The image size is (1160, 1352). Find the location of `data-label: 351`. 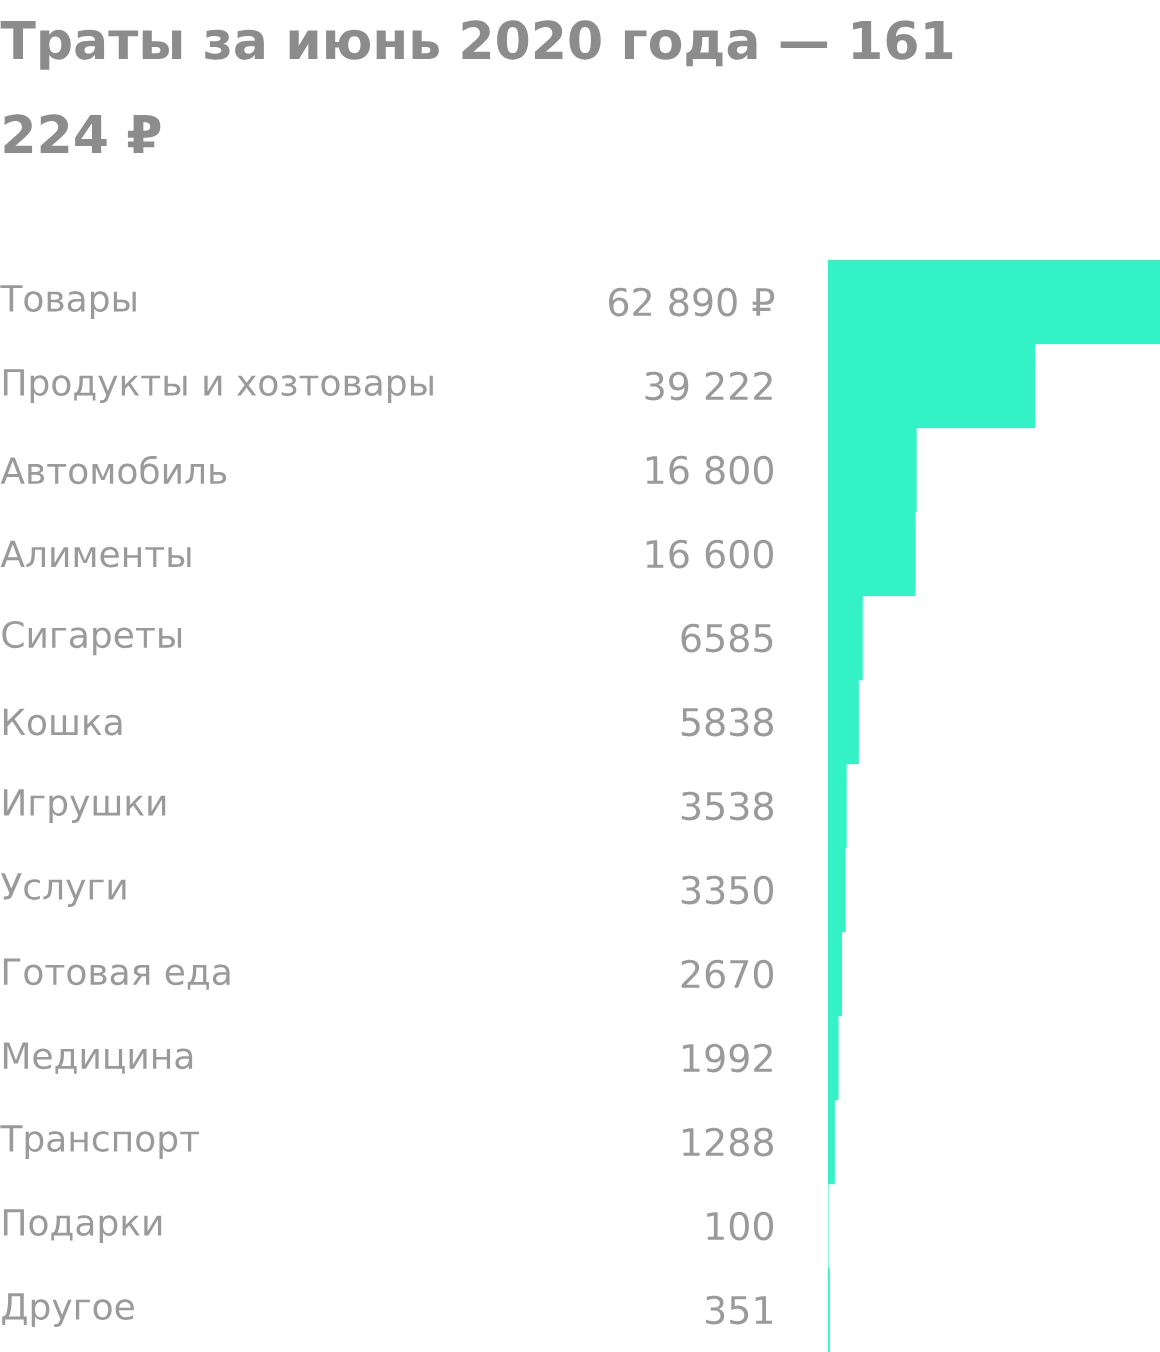

data-label: 351 is located at coordinates (739, 1310).